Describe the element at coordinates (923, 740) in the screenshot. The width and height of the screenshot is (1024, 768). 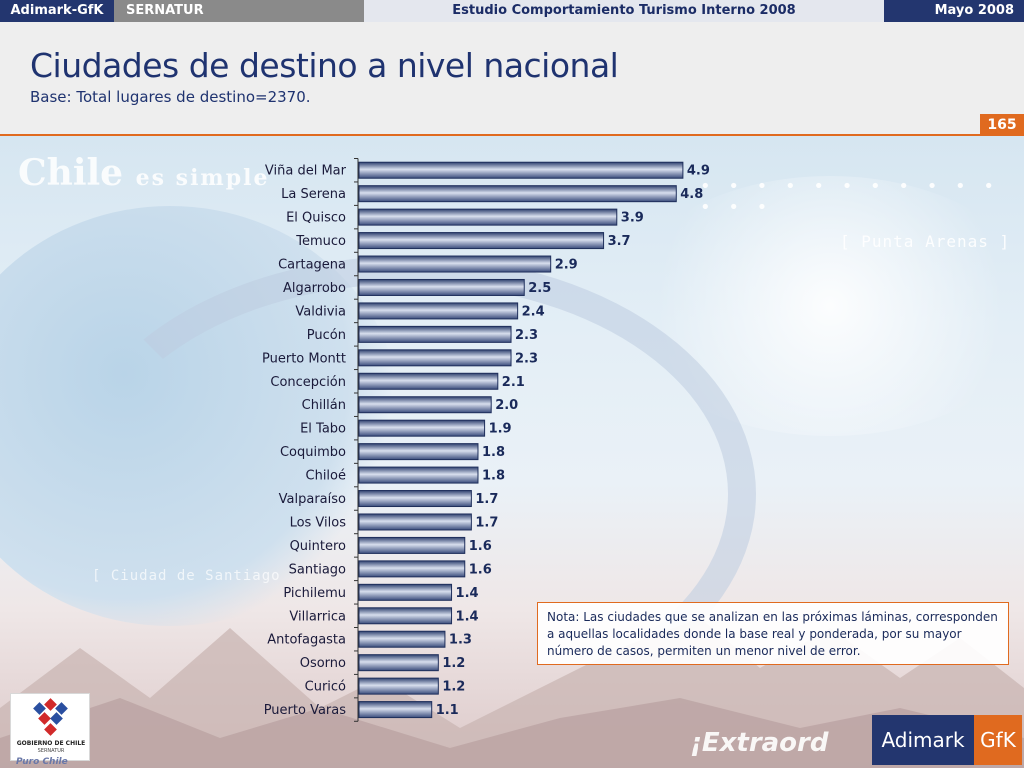
I see `adimark-logo-text: Adimark` at that location.